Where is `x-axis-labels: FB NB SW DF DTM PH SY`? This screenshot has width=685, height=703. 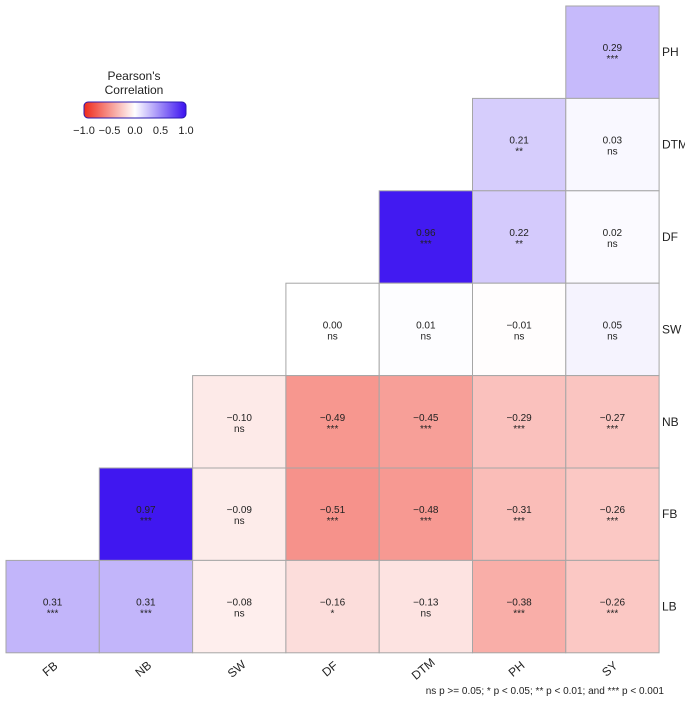
x-axis-labels: FB NB SW DF DTM PH SY is located at coordinates (330, 668).